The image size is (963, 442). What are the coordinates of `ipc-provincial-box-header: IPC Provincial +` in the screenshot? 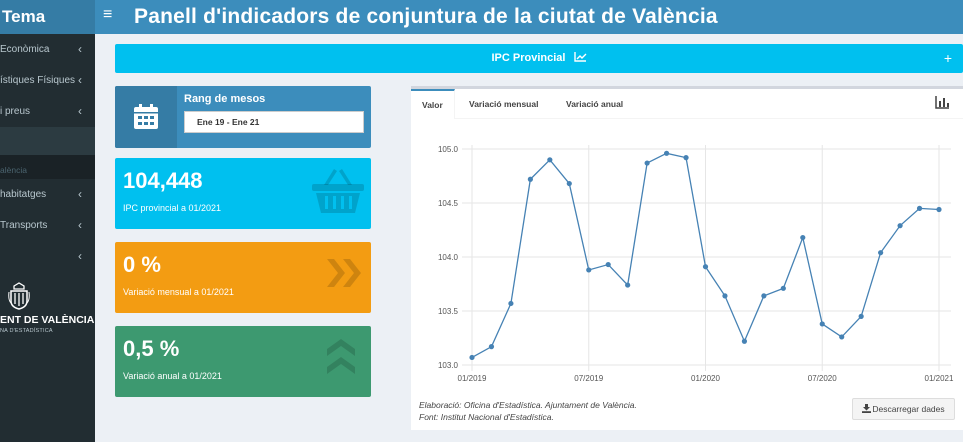 It's located at (539, 58).